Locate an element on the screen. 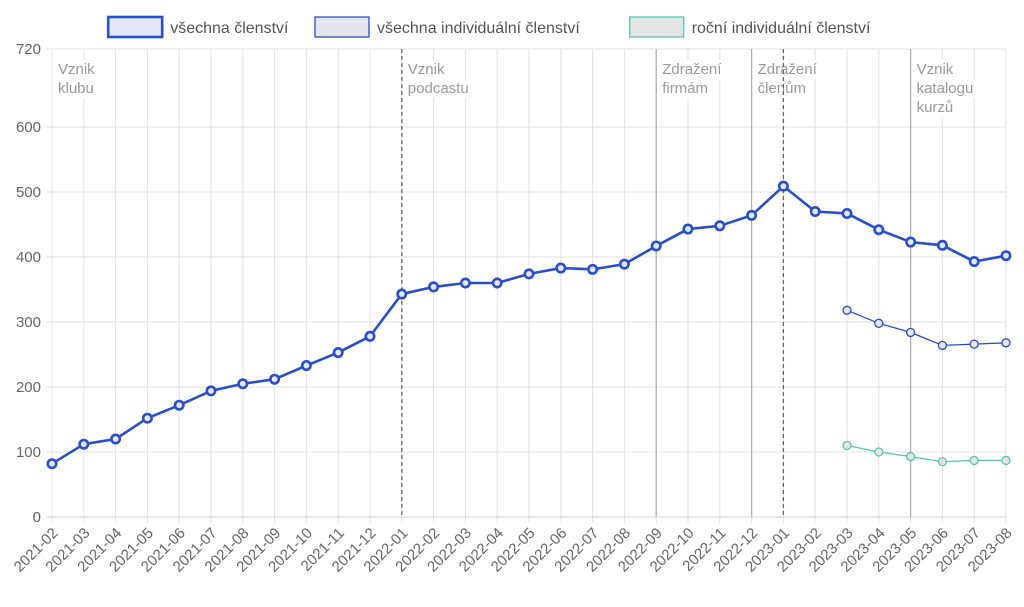 Image resolution: width=1024 pixels, height=607 pixels. annotation-label: podcastu is located at coordinates (438, 88).